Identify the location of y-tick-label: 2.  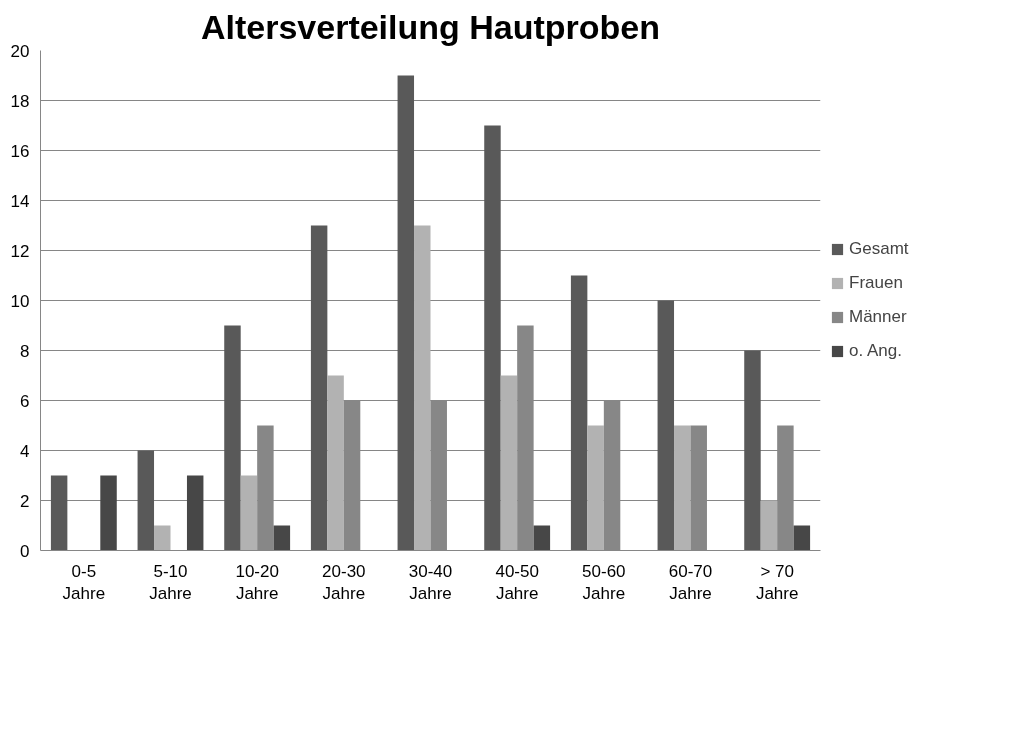
(25, 501).